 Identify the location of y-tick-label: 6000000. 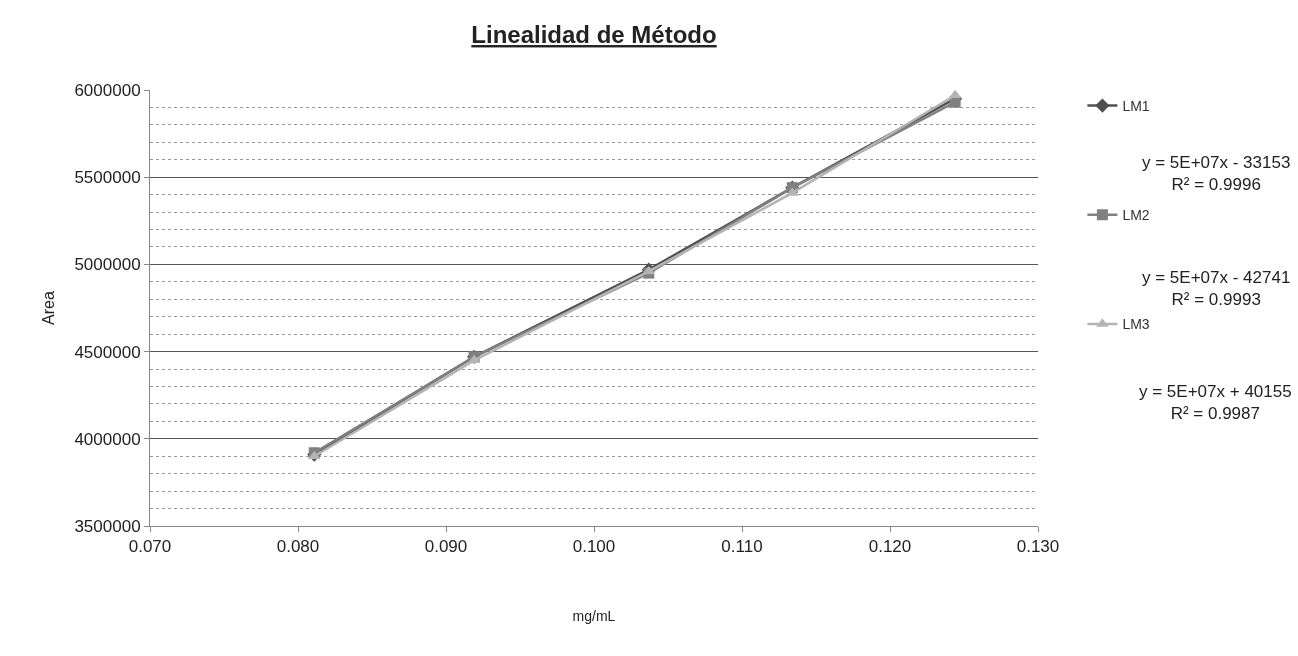
(107, 90).